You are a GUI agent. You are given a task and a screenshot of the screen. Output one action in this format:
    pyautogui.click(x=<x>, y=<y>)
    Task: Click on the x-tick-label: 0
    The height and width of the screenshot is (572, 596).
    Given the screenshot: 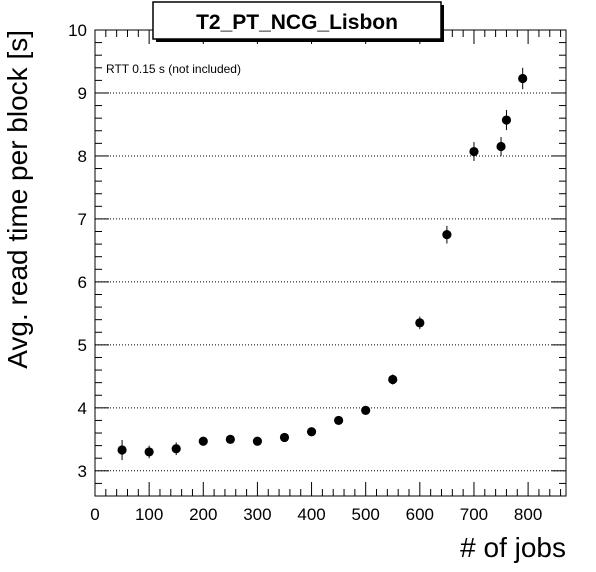 What is the action you would take?
    pyautogui.click(x=94, y=514)
    